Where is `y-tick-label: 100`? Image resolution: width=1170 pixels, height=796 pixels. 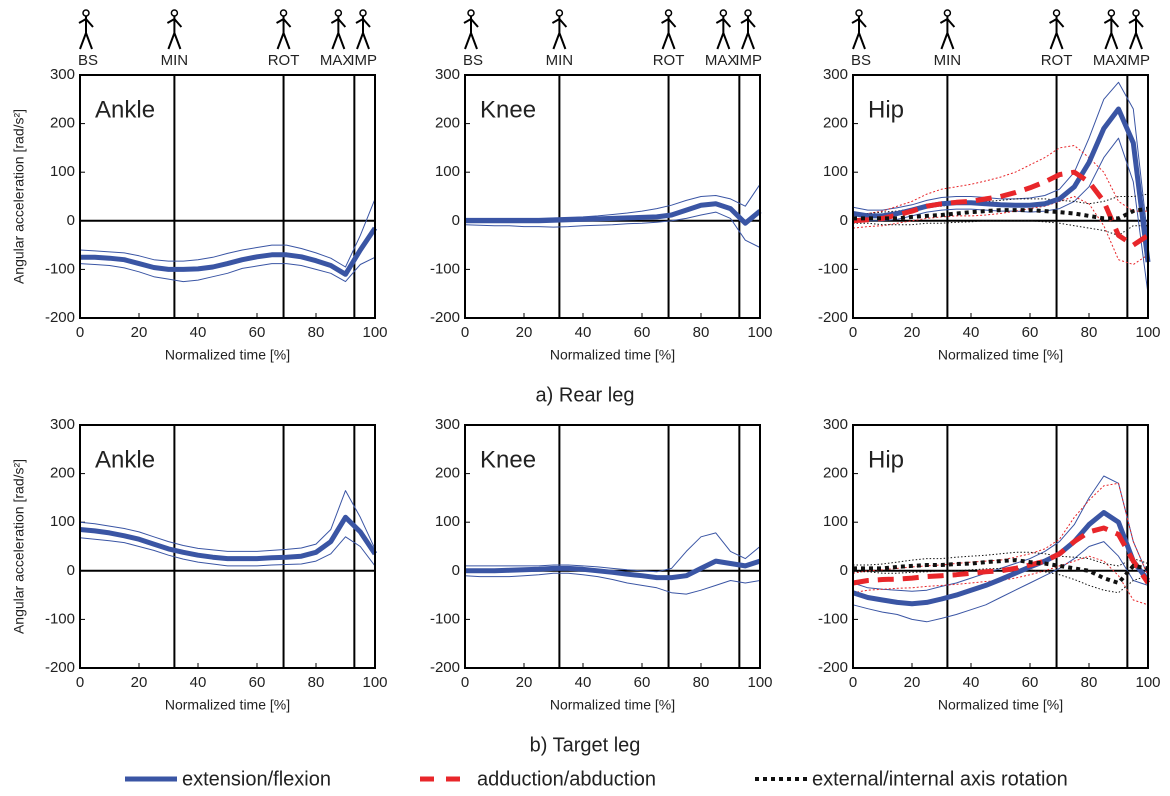
y-tick-label: 100 is located at coordinates (62, 521).